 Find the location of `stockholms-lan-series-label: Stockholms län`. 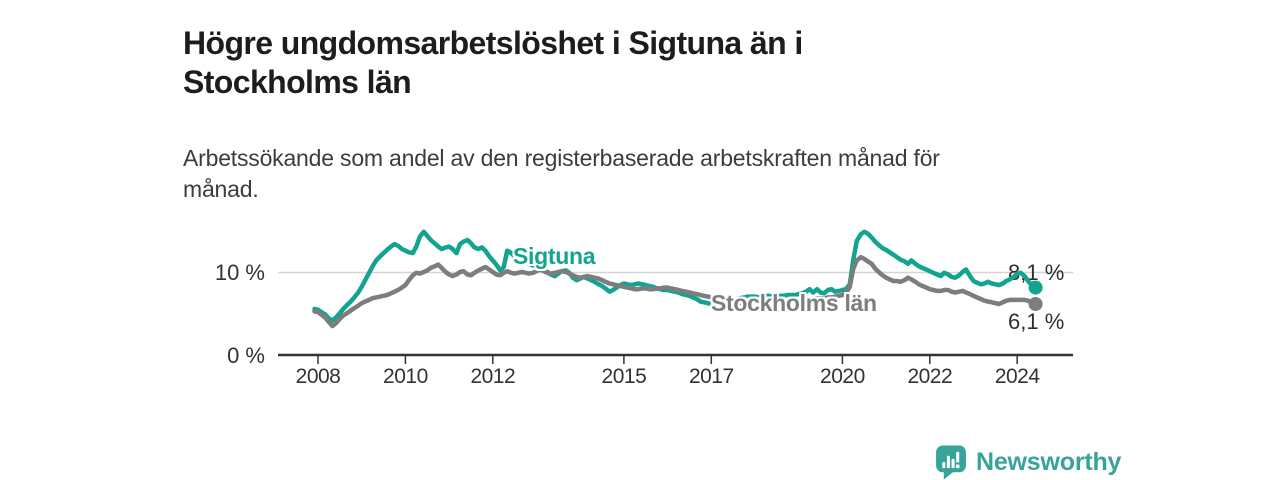

stockholms-lan-series-label: Stockholms län is located at coordinates (794, 303).